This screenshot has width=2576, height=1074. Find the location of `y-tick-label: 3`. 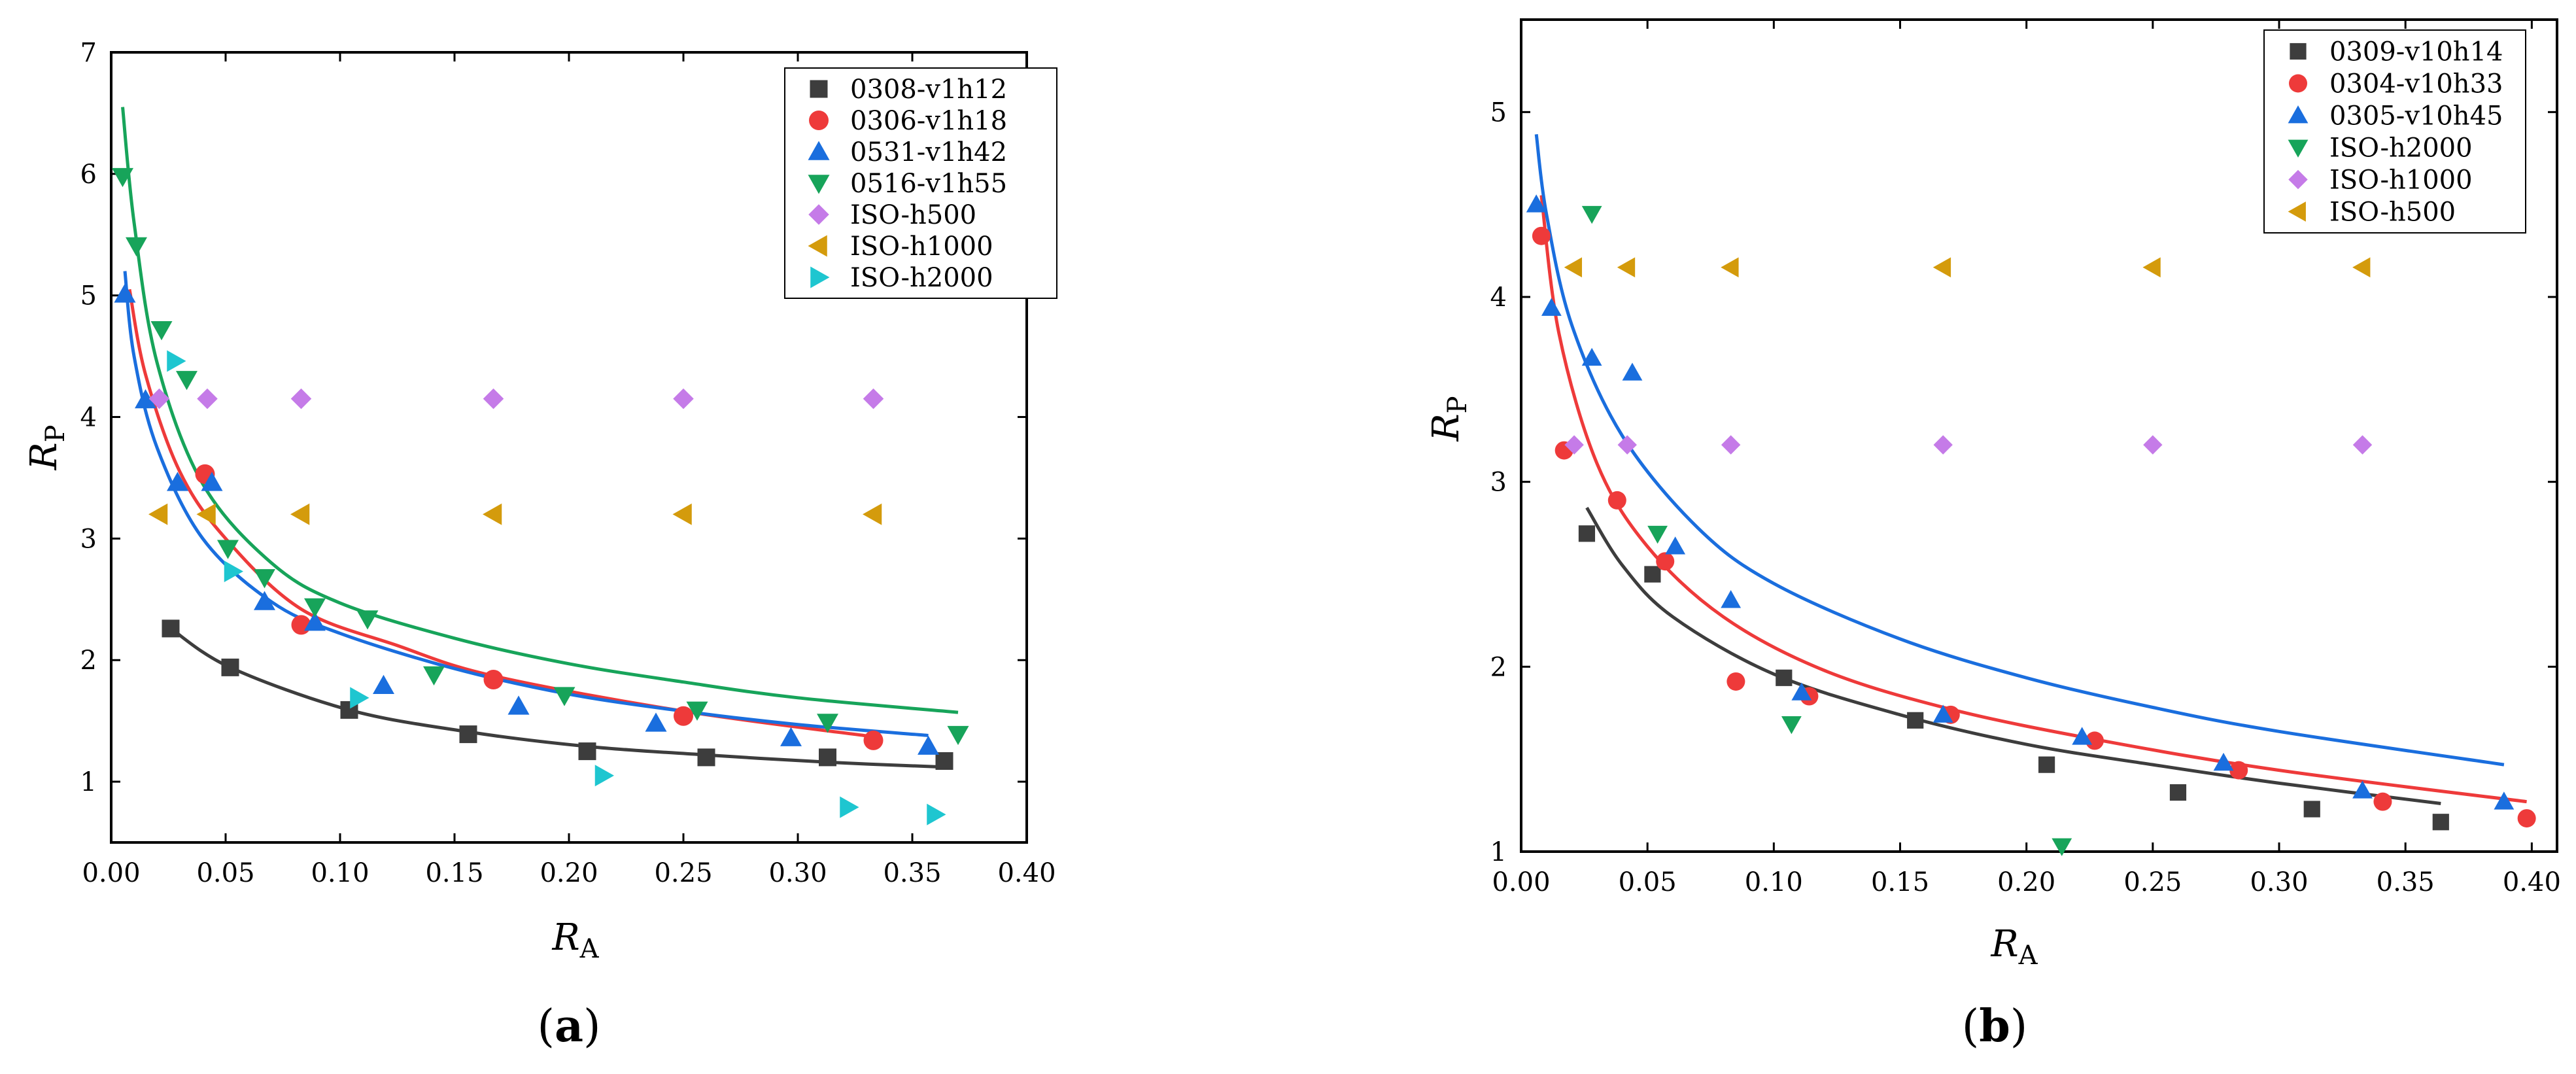

y-tick-label: 3 is located at coordinates (88, 539).